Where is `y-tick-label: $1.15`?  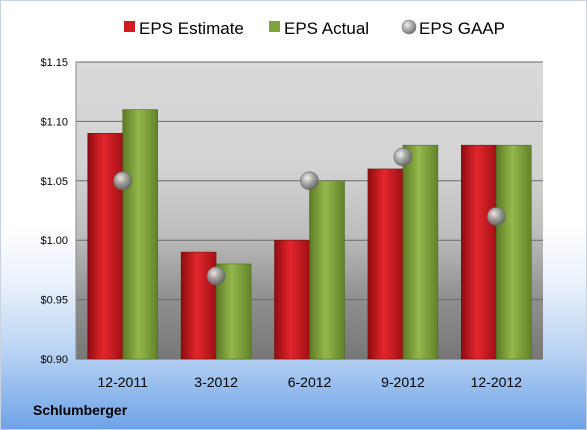
y-tick-label: $1.15 is located at coordinates (54, 63).